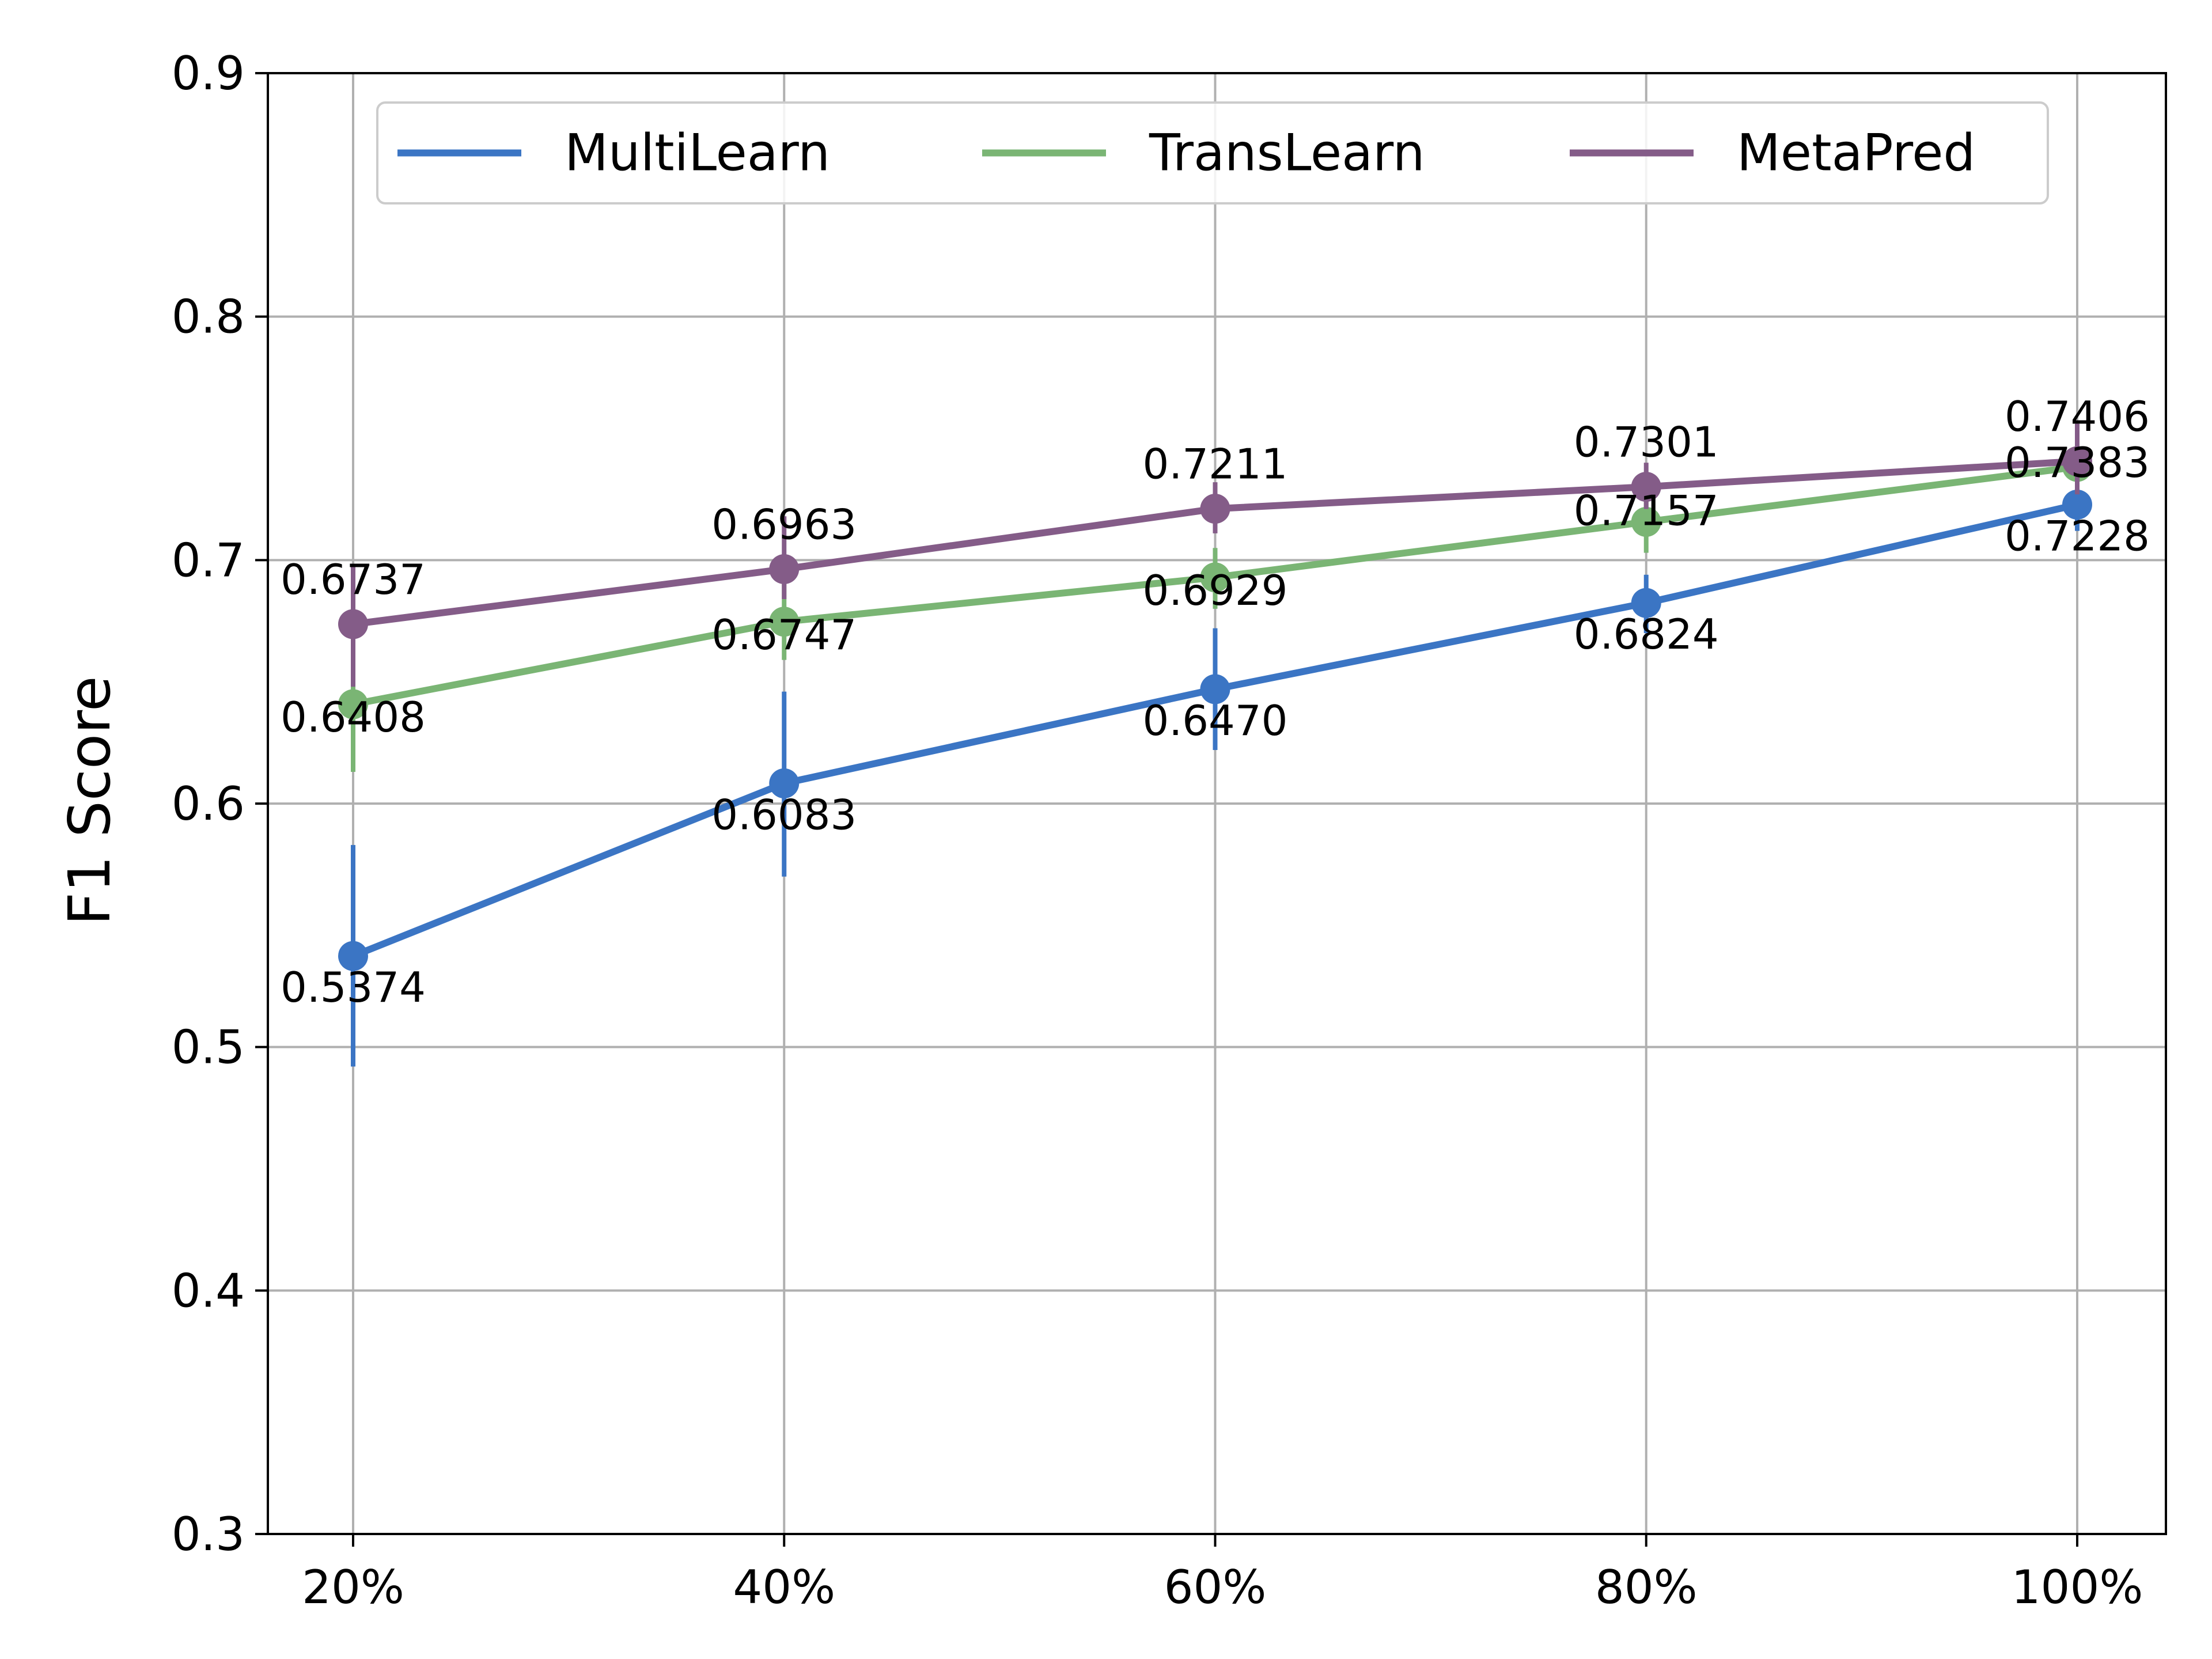  I want to click on data-label: 0.7406, so click(2077, 416).